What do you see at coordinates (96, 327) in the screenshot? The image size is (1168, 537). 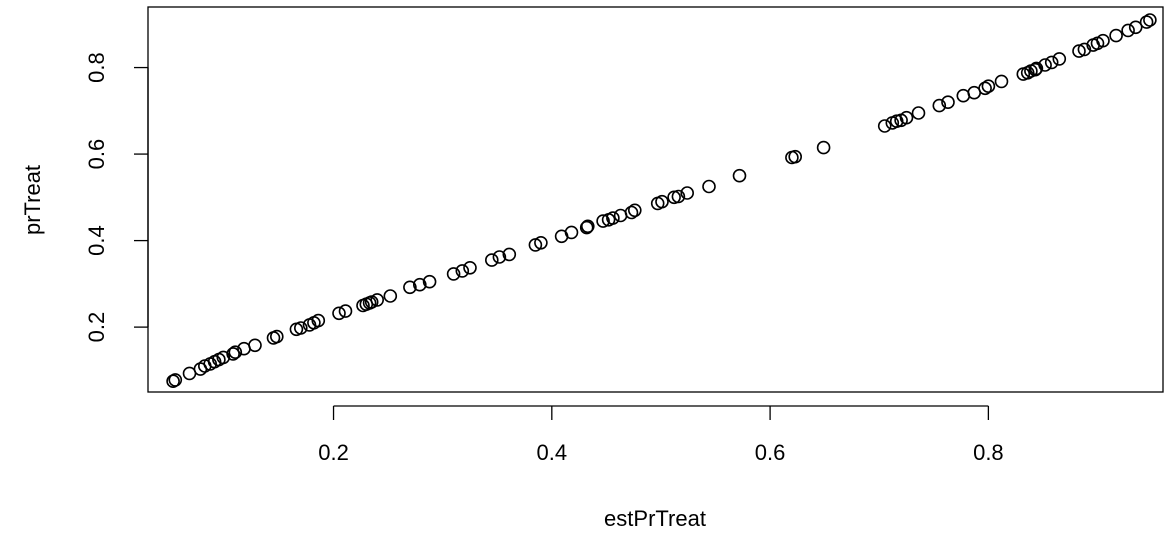 I see `y-tick-label: 0.2` at bounding box center [96, 327].